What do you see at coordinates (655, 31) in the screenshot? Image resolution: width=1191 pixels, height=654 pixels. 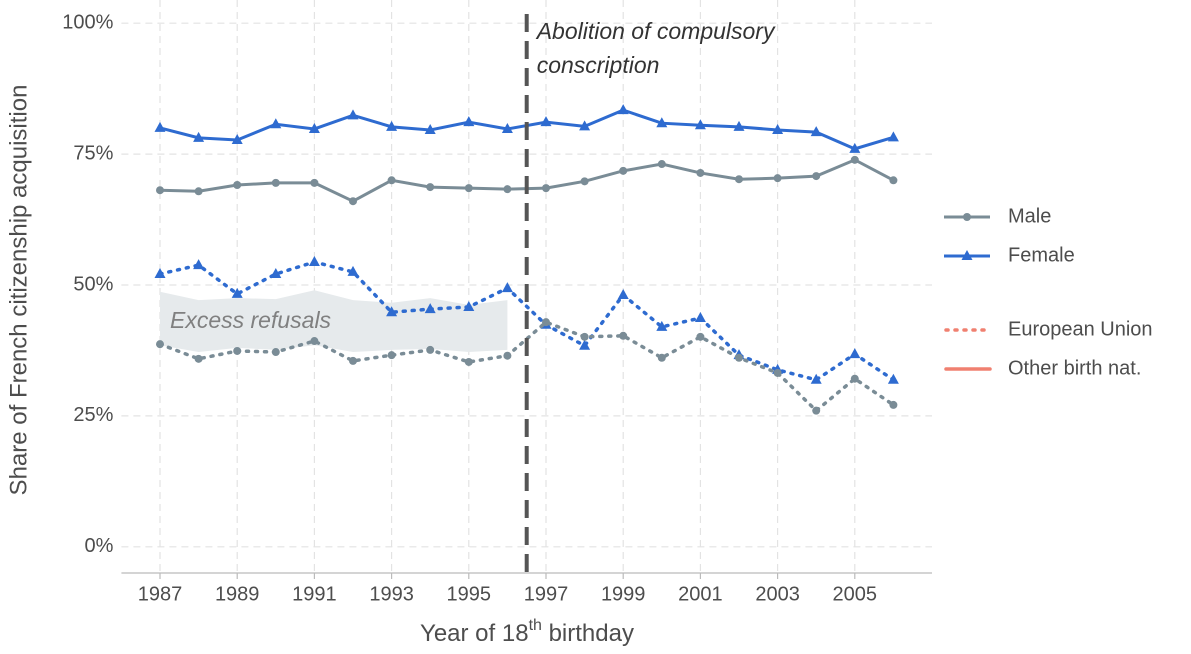 I see `reference-label: Abolition of compulsory` at bounding box center [655, 31].